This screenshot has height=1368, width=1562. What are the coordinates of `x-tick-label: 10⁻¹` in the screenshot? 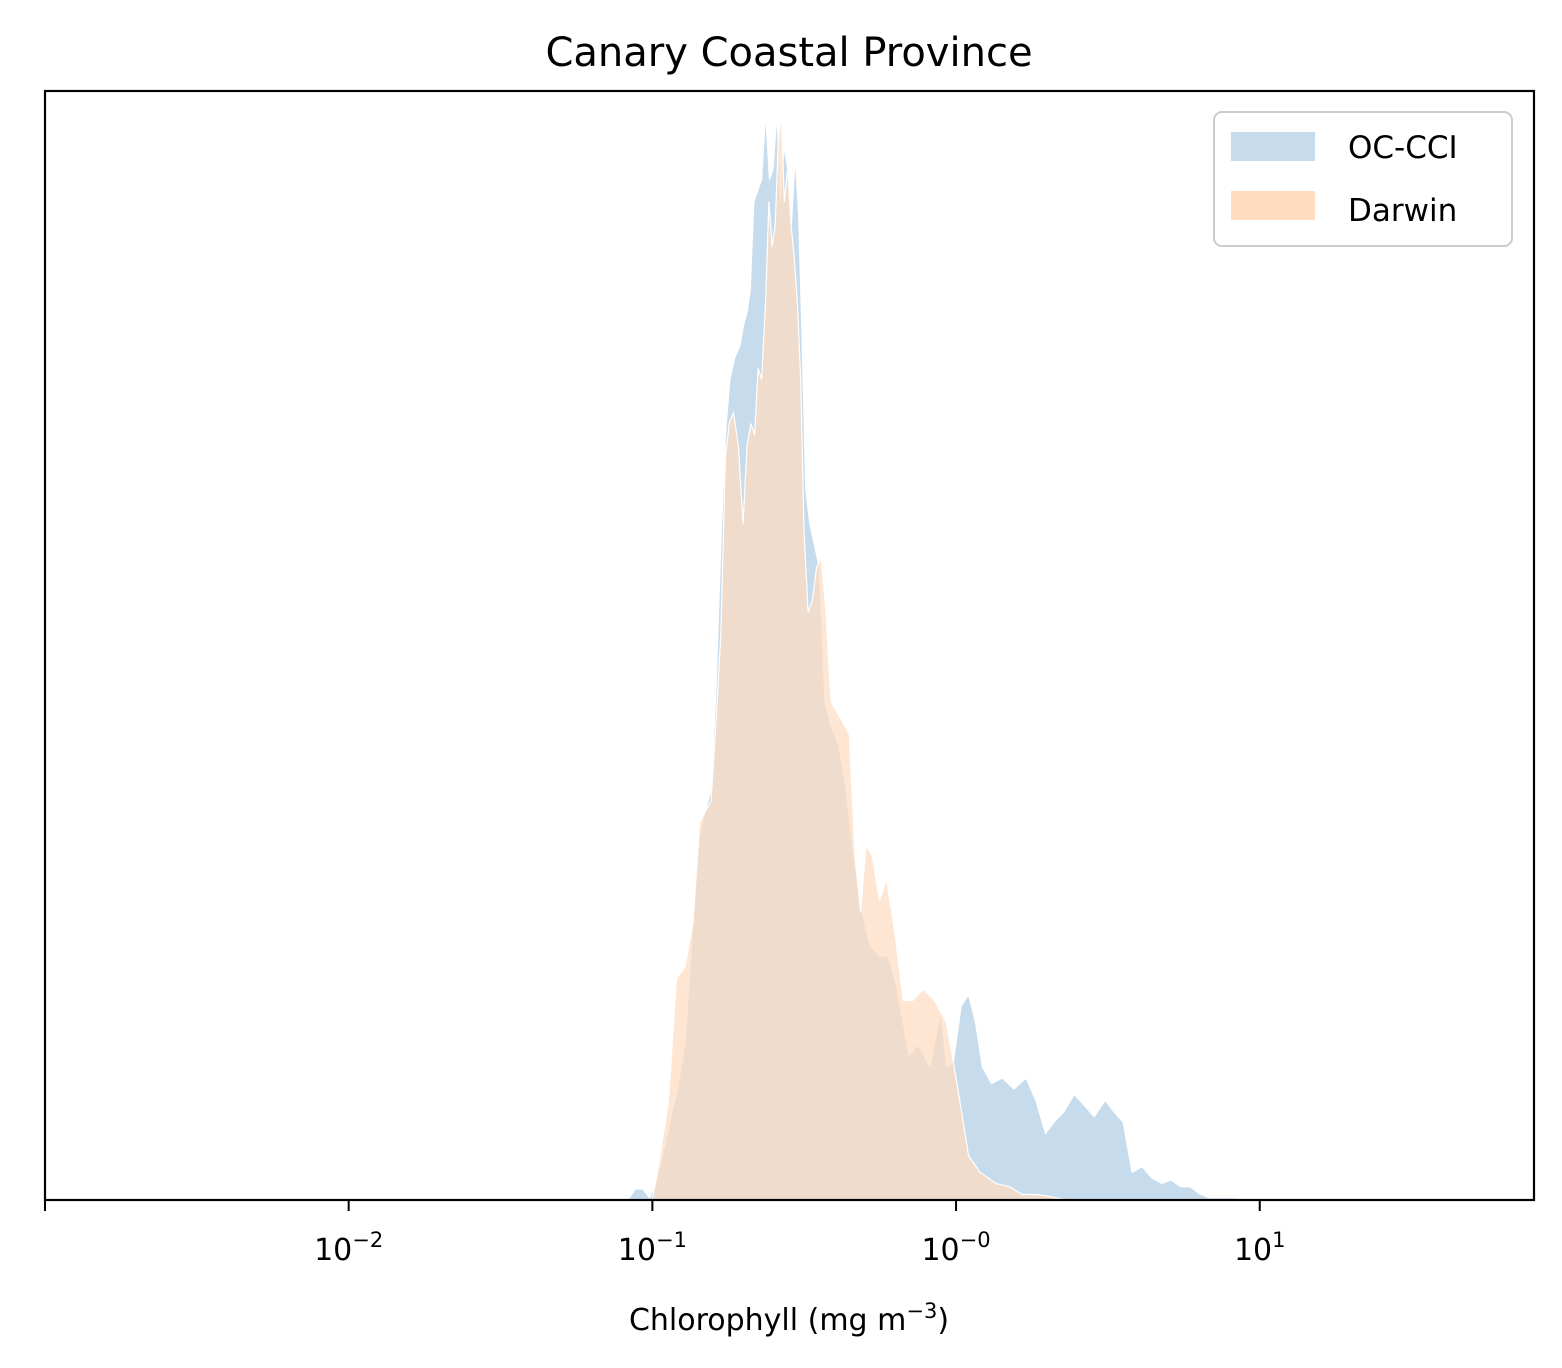 It's located at (652, 1248).